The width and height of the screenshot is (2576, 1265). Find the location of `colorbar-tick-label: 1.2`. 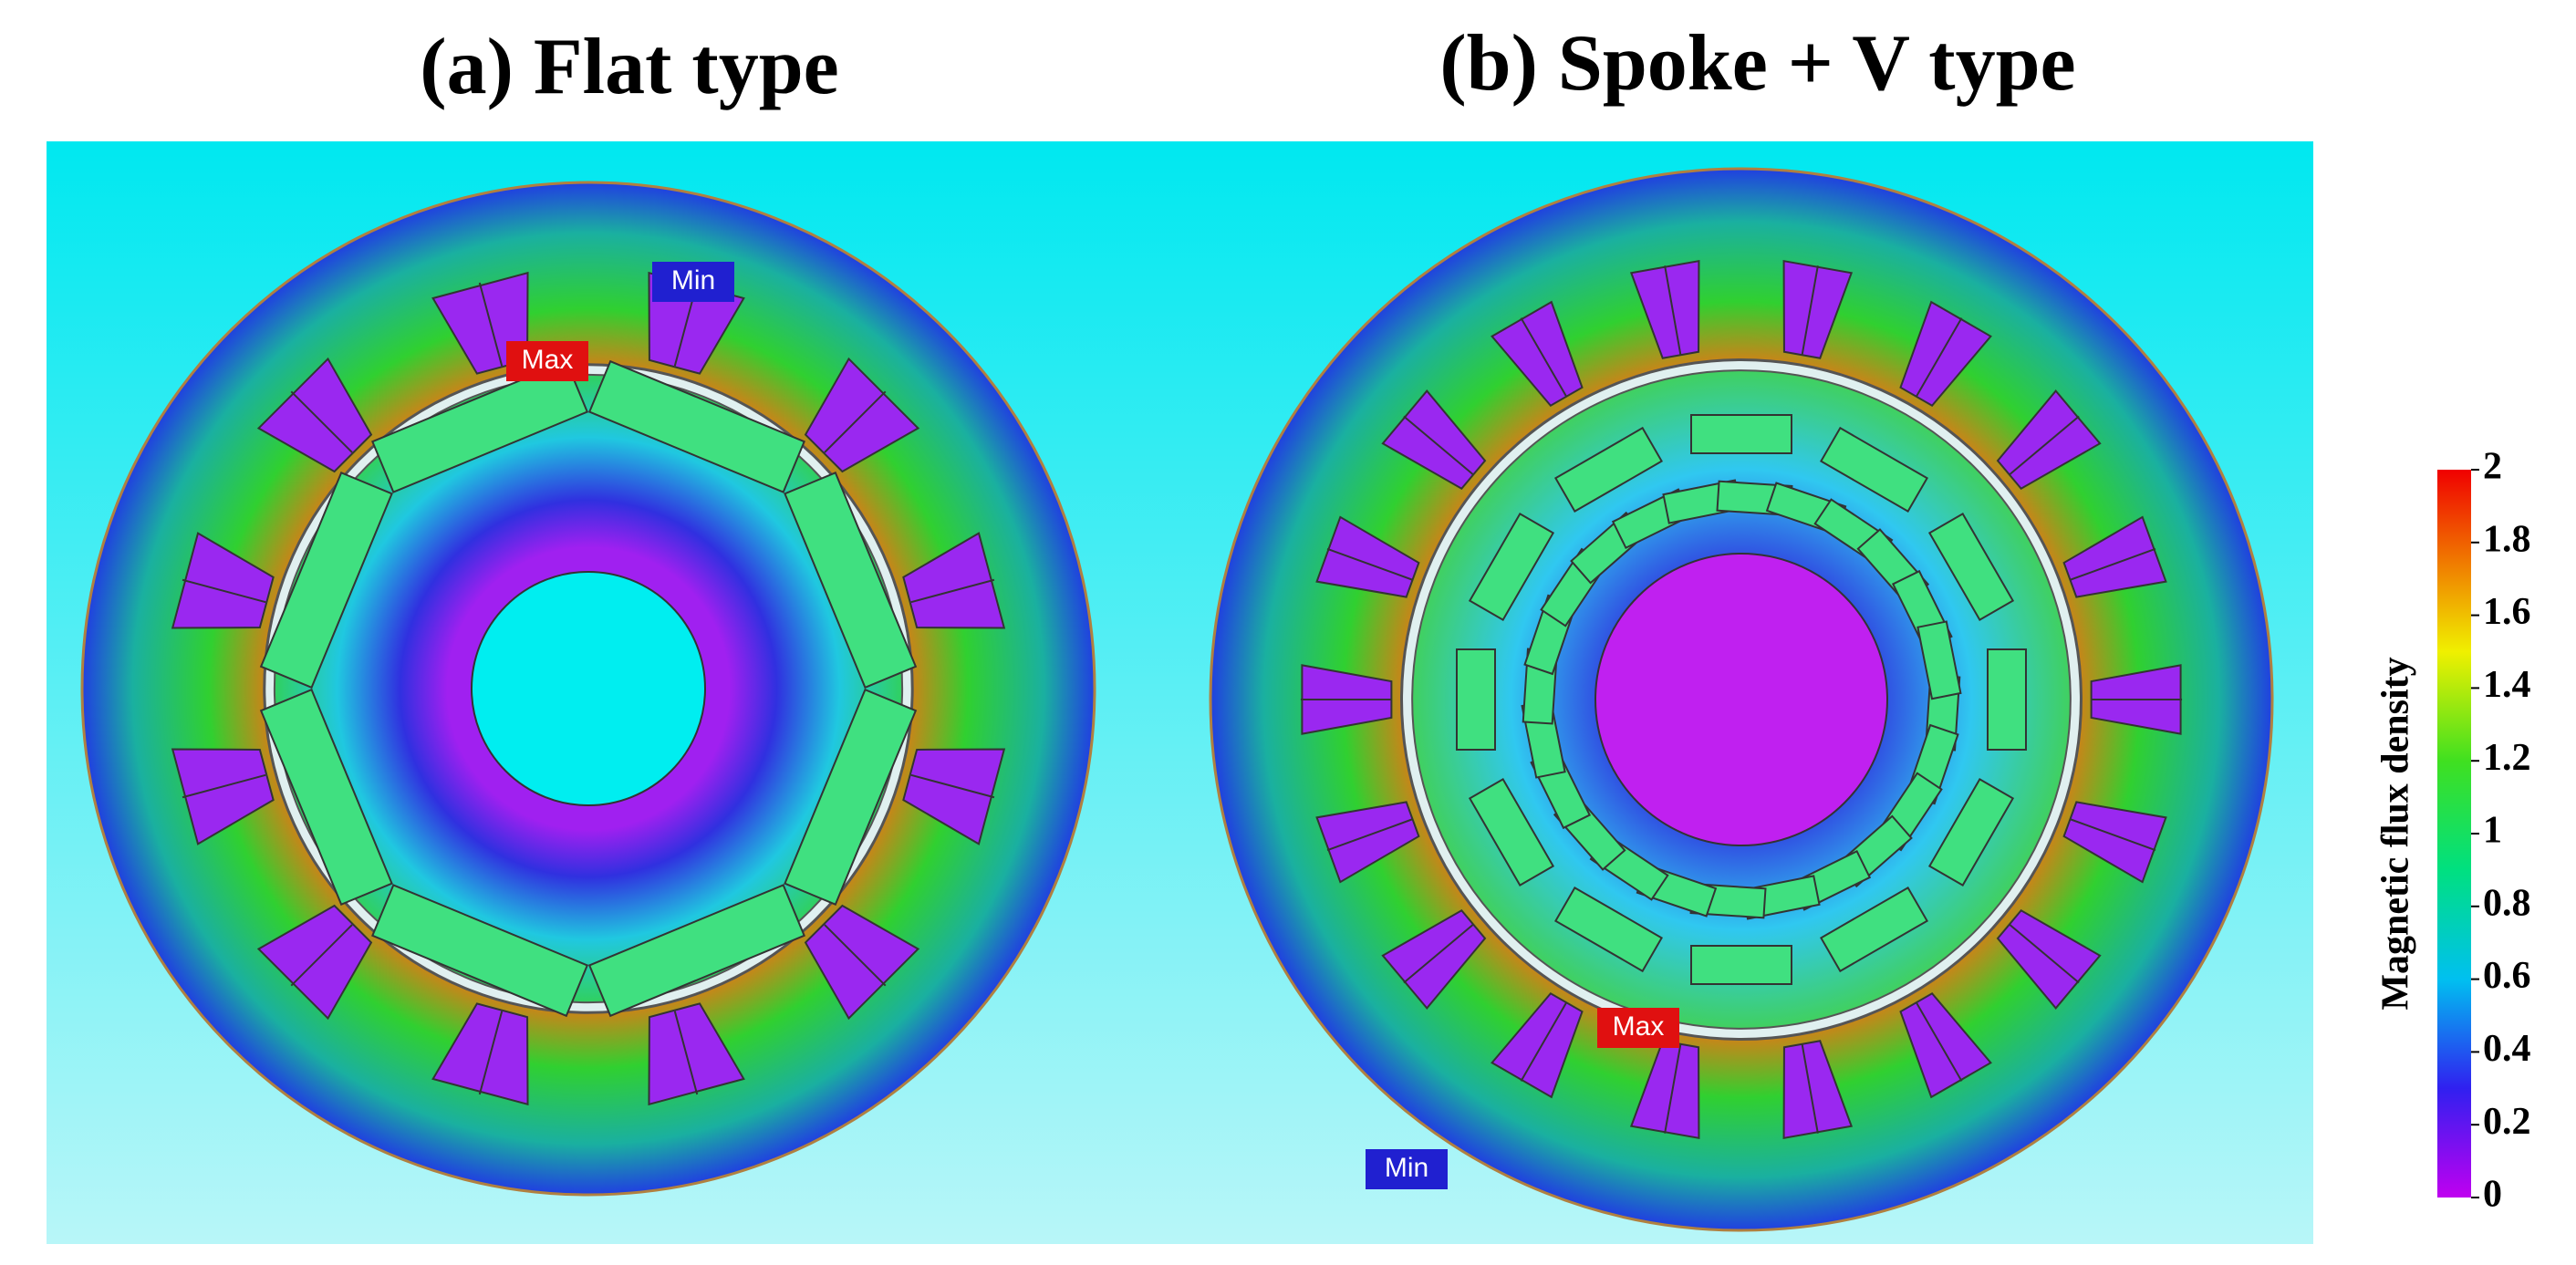

colorbar-tick-label: 1.2 is located at coordinates (2507, 758).